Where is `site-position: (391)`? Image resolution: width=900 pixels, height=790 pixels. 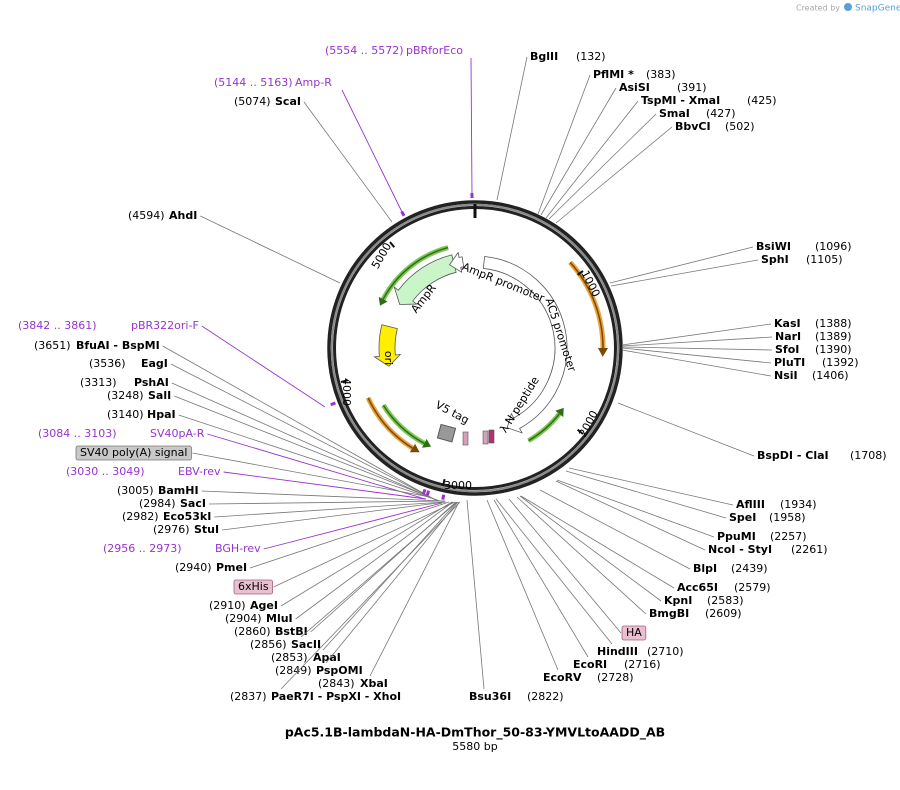 site-position: (391) is located at coordinates (692, 87).